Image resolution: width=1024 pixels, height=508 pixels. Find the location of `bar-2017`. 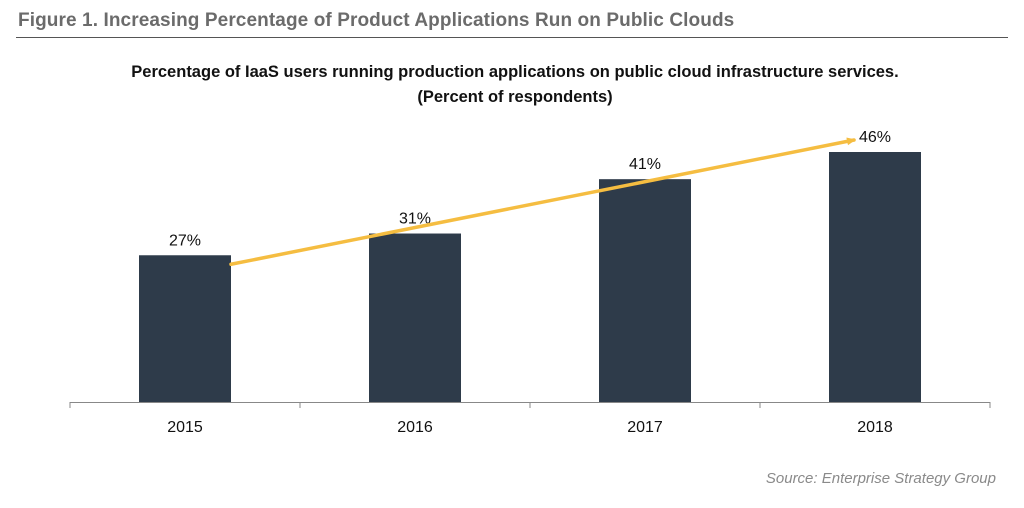

bar-2017 is located at coordinates (645, 290).